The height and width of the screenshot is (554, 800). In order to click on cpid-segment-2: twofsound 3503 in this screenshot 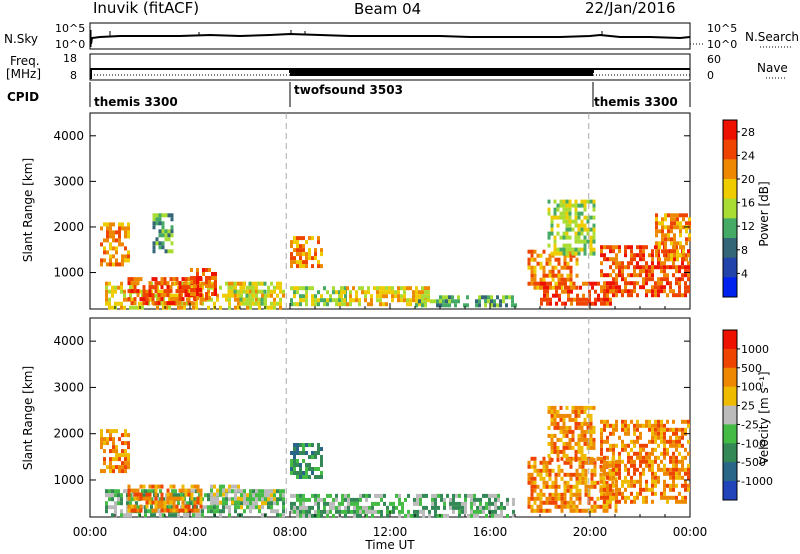, I will do `click(348, 90)`.